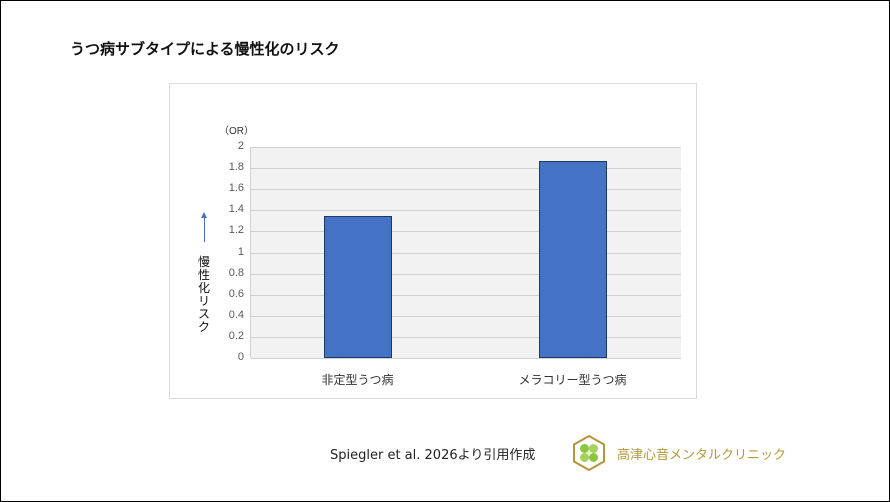 This screenshot has height=502, width=890. Describe the element at coordinates (236, 209) in the screenshot. I see `y-tick-label: 1.4` at that location.